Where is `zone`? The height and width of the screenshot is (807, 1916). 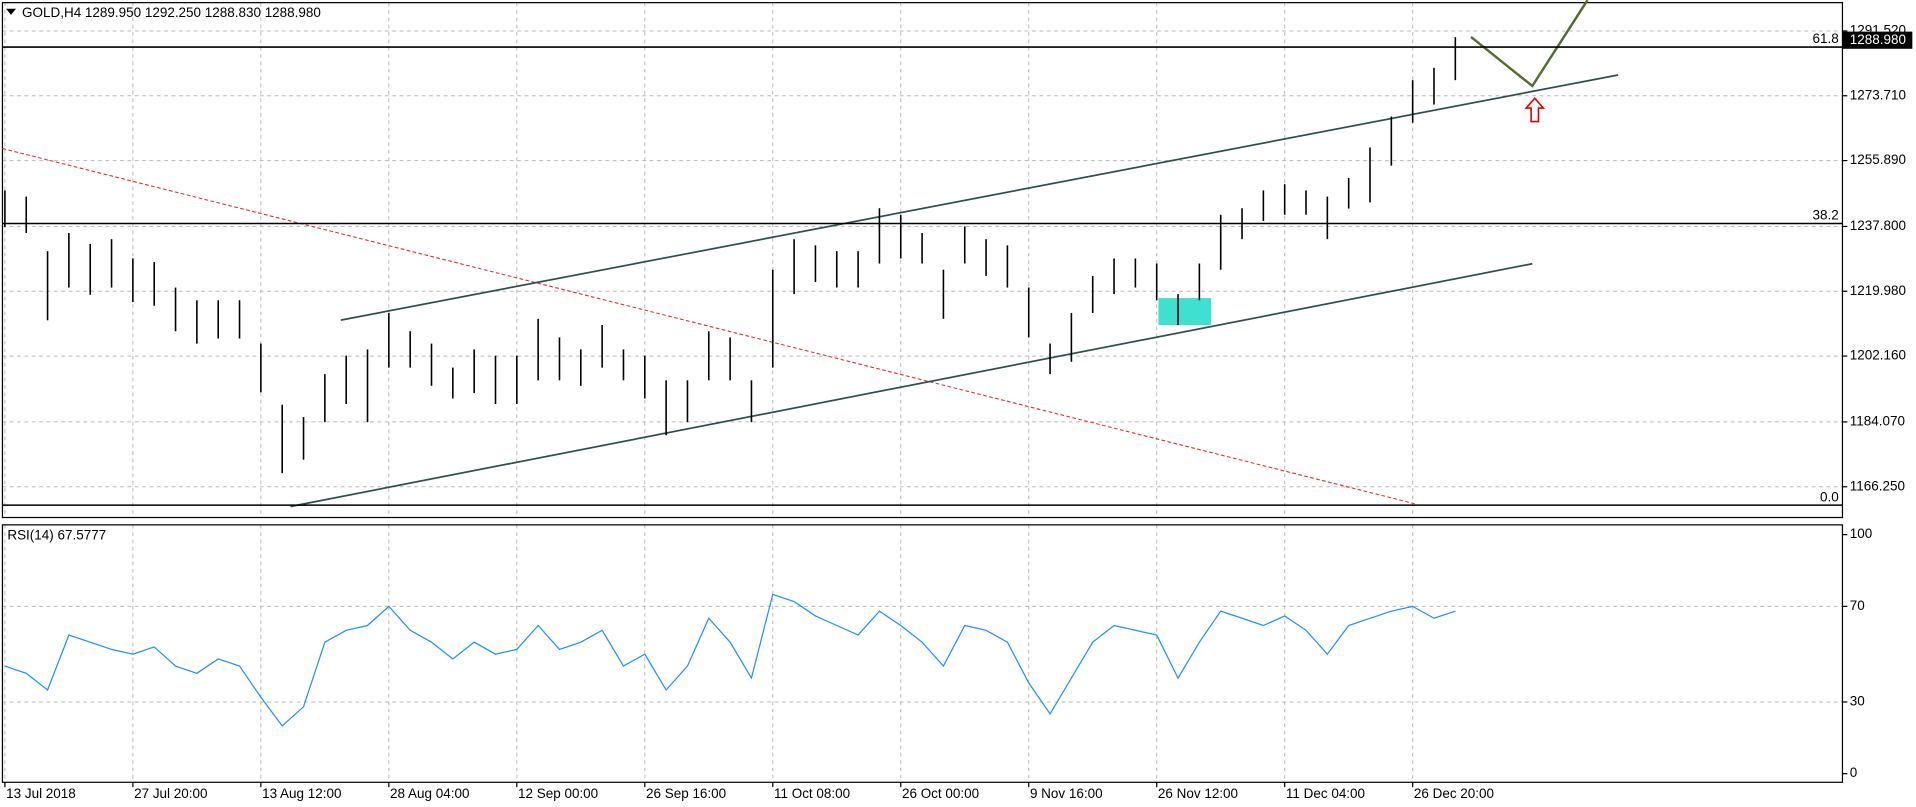 zone is located at coordinates (1185, 312).